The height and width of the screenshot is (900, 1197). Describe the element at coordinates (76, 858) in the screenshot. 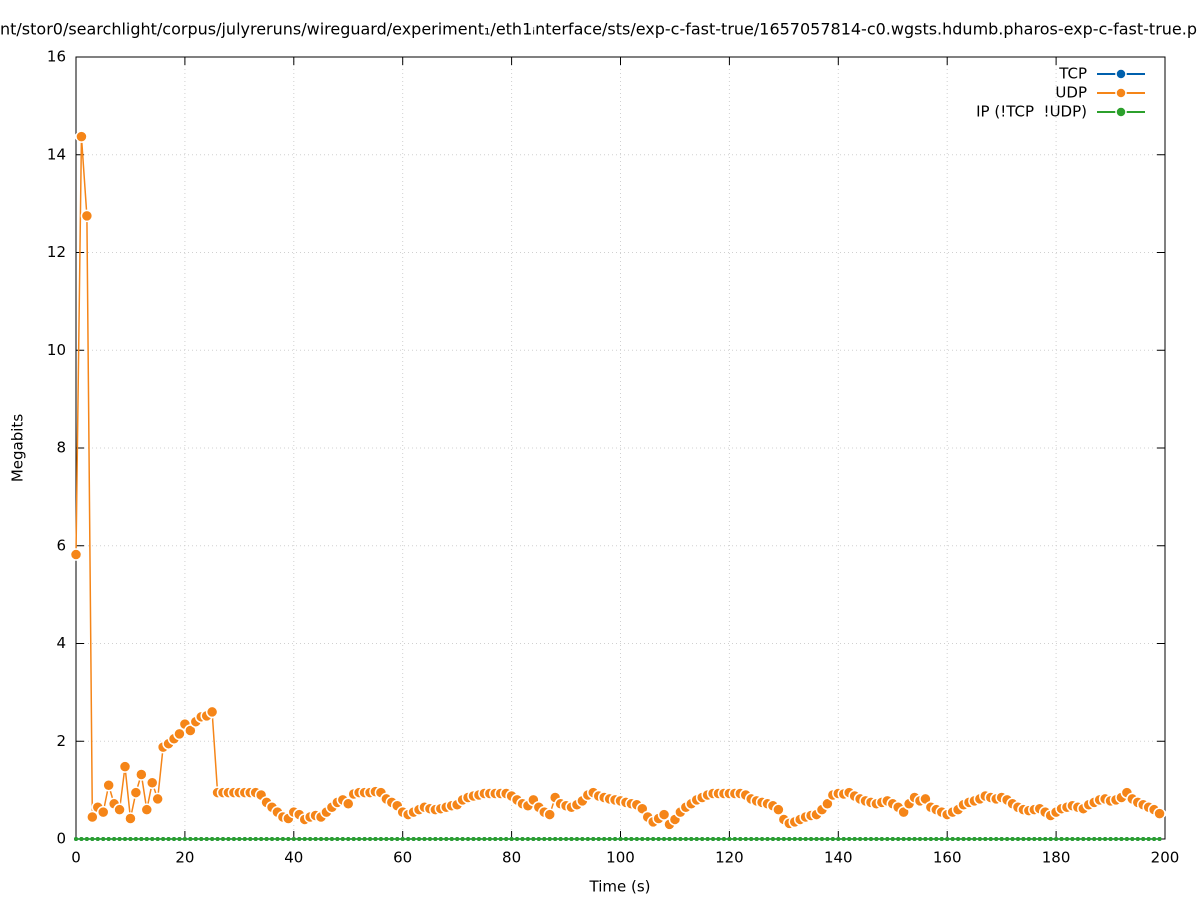

I see `x-tick-label: 0` at that location.